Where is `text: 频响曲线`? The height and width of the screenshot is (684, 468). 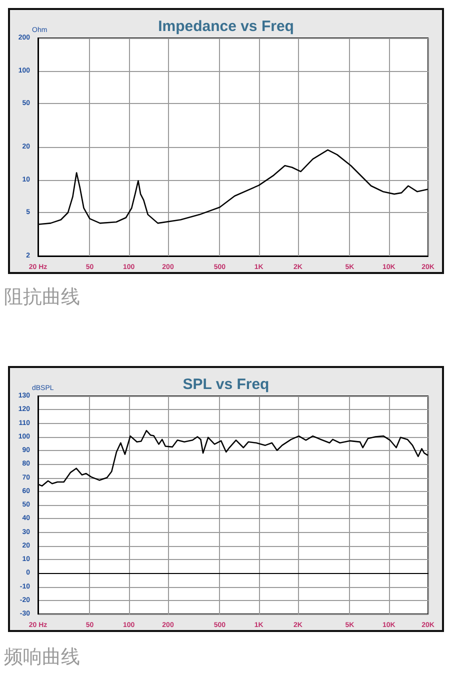
text: 频响曲线 is located at coordinates (42, 657).